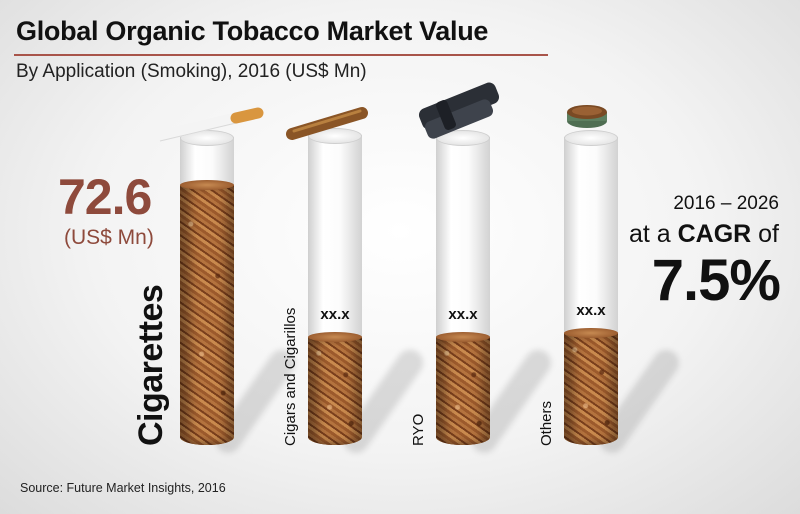  What do you see at coordinates (714, 234) in the screenshot?
I see `cagr-word: CAGR` at bounding box center [714, 234].